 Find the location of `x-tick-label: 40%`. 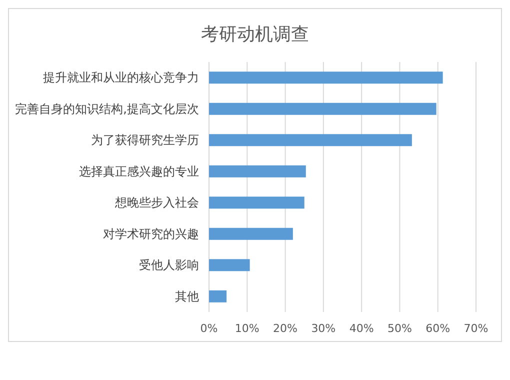

x-tick-label: 40% is located at coordinates (361, 328).